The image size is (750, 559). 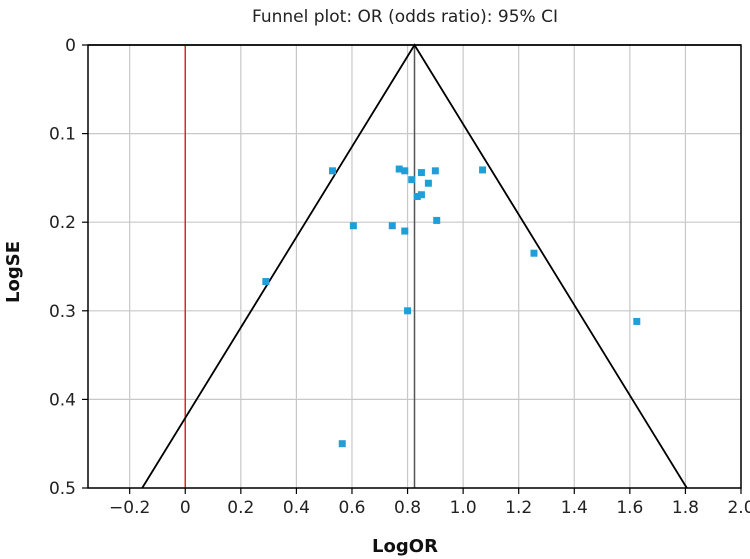 I want to click on x-tick-label: 0.2, so click(x=240, y=508).